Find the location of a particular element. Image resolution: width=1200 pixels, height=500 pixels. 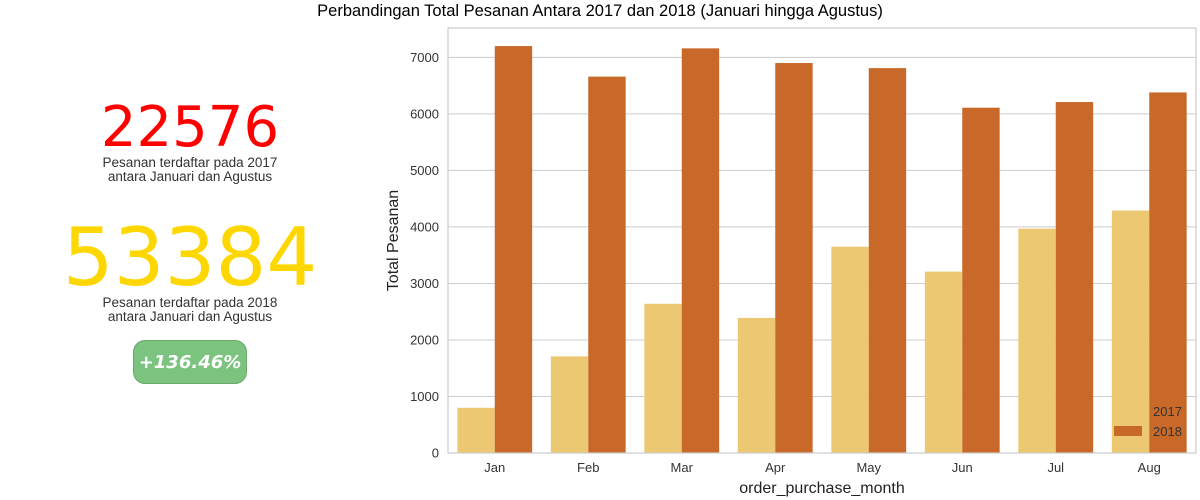

x-tick-label: Feb is located at coordinates (588, 467).